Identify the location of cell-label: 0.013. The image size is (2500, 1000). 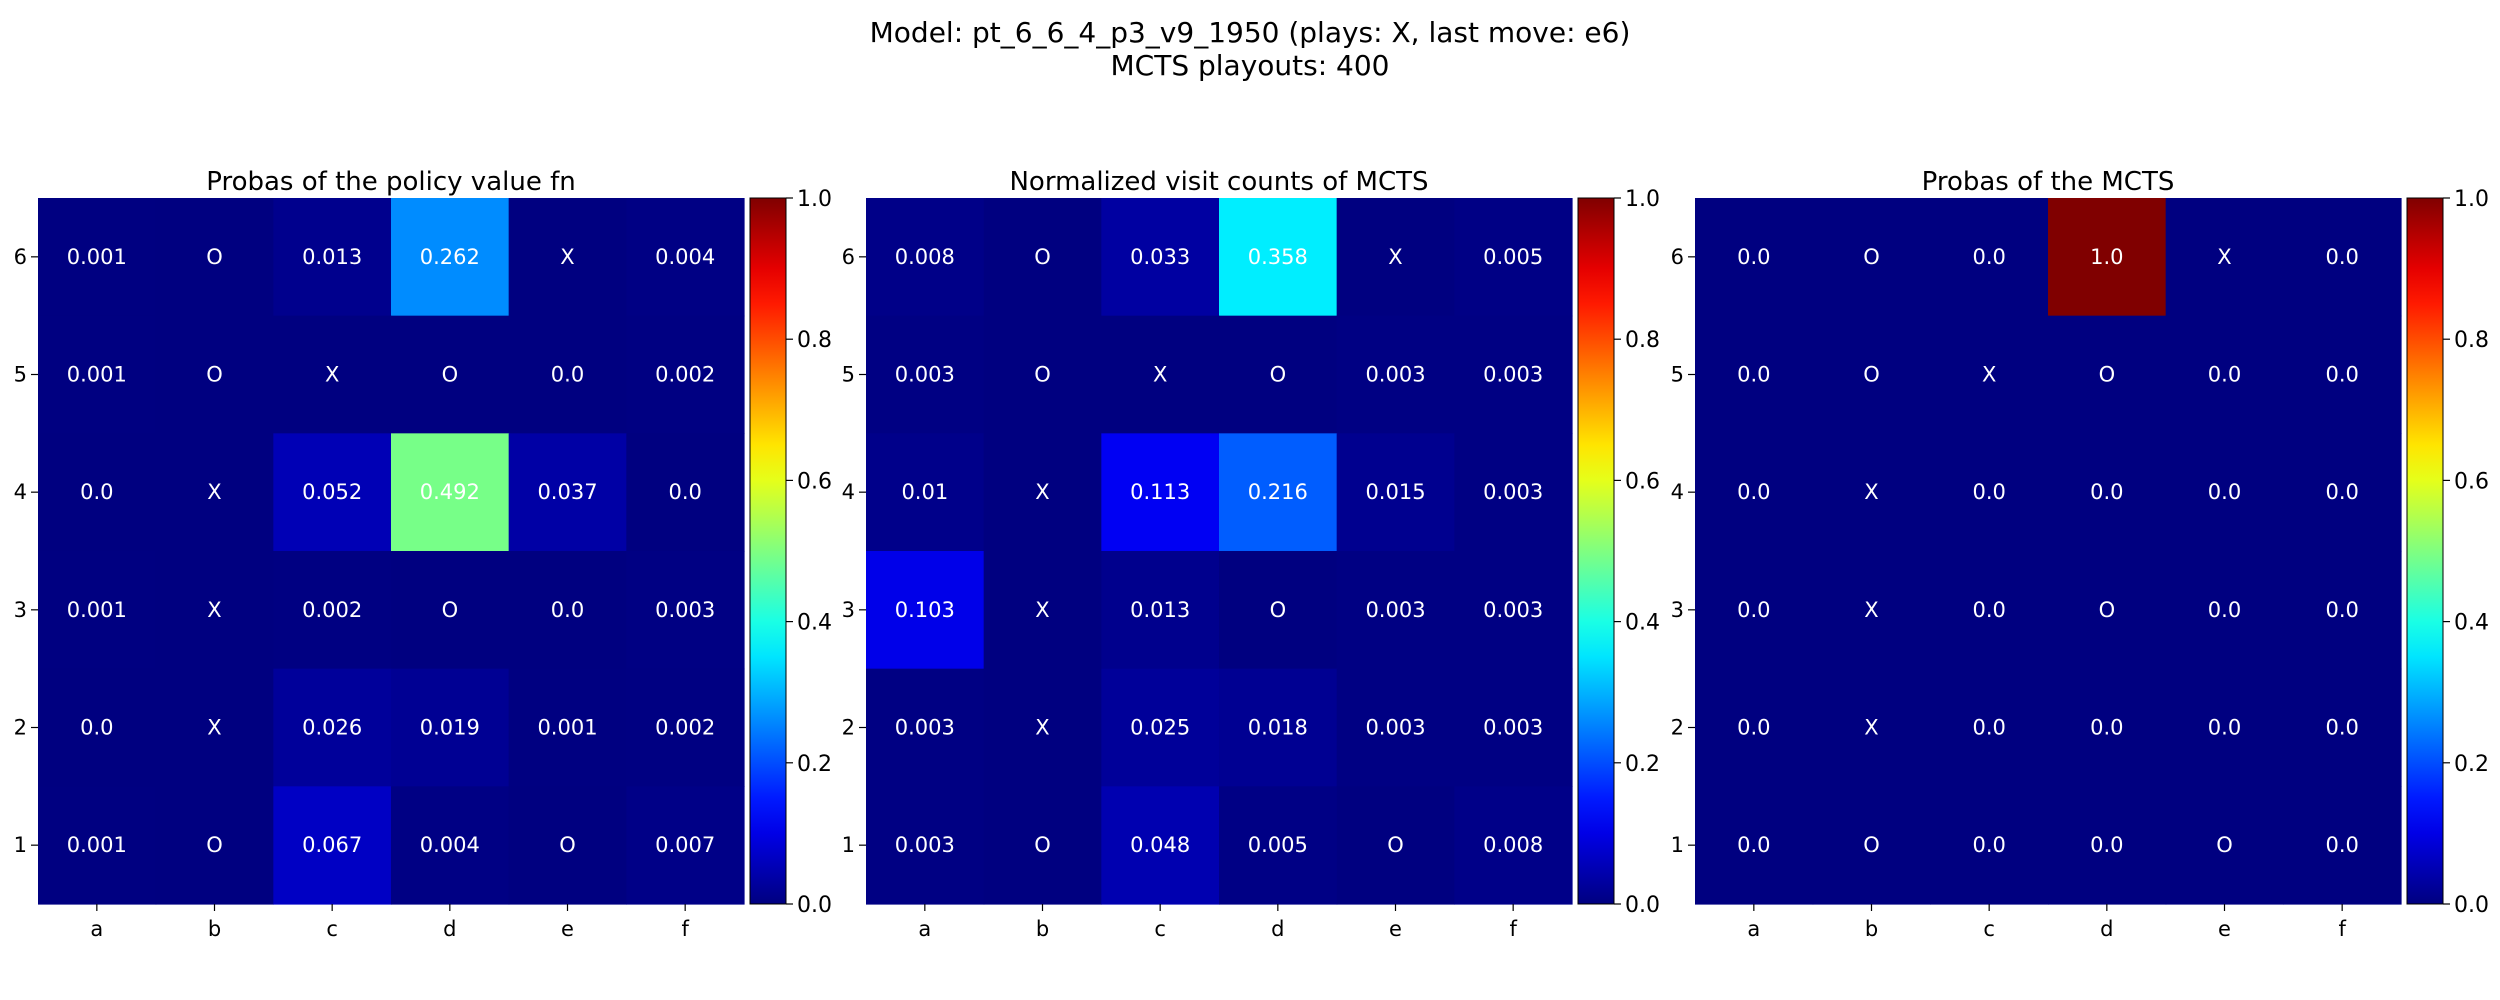
(1160, 610).